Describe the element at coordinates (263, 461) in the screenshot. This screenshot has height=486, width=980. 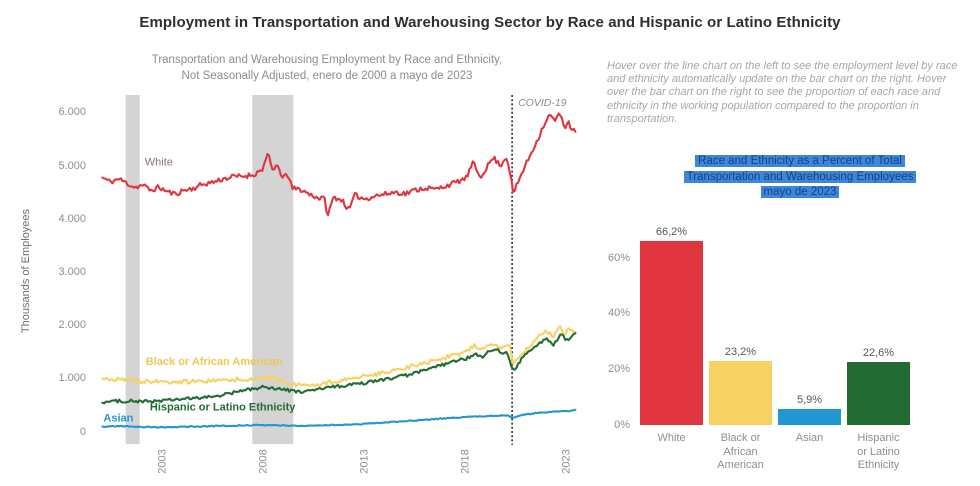
I see `x-tick-label: 2008` at that location.